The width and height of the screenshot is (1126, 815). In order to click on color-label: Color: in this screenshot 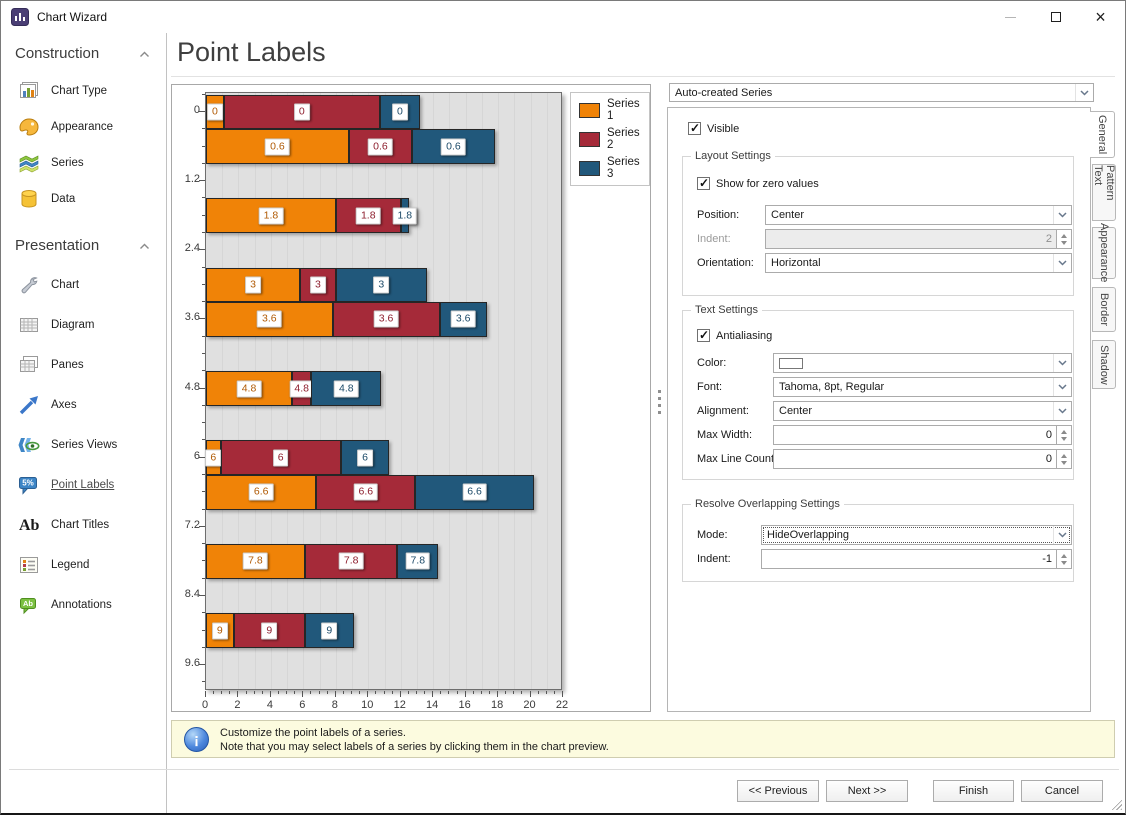, I will do `click(712, 363)`.